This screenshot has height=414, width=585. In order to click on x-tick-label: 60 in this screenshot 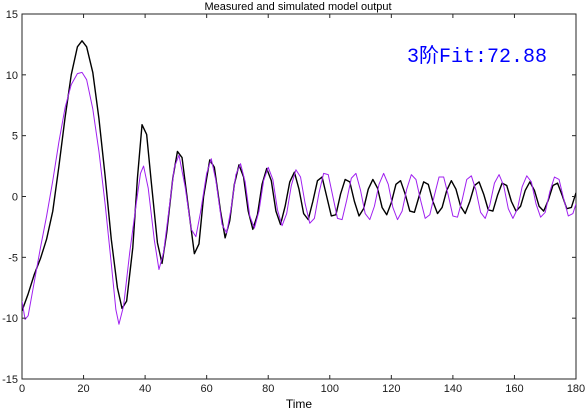, I will do `click(207, 389)`.